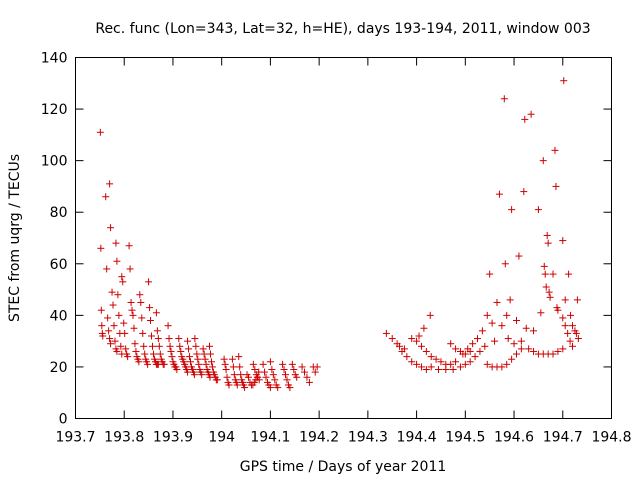  What do you see at coordinates (124, 438) in the screenshot?
I see `x-tick-label: 193.8` at bounding box center [124, 438].